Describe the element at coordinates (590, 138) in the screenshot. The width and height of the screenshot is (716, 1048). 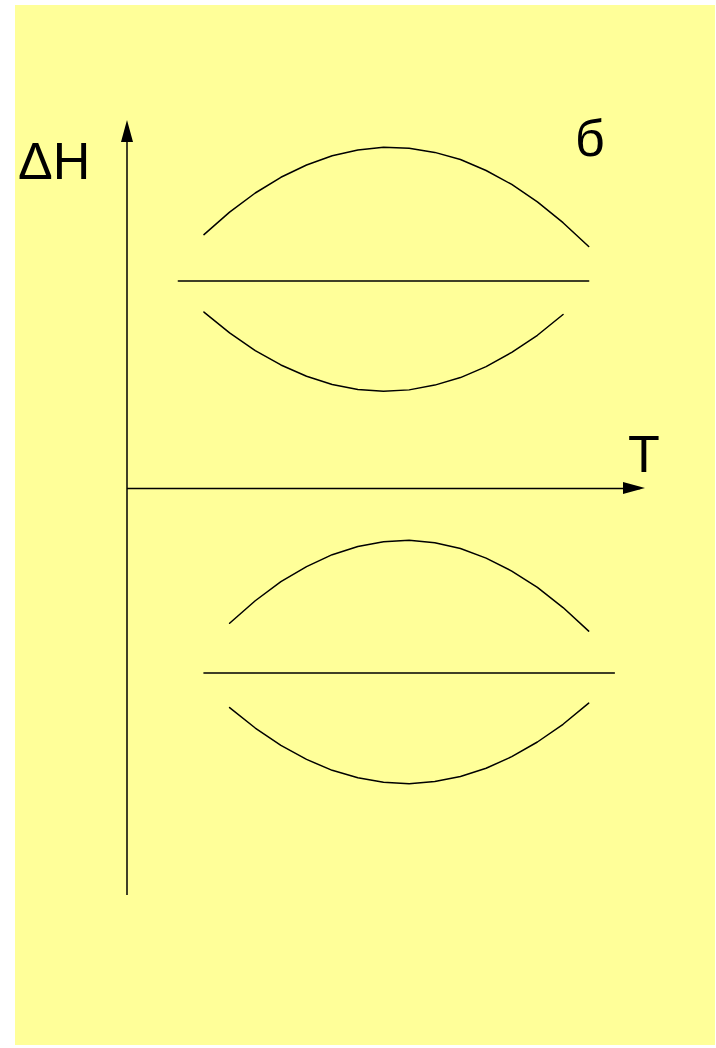
I see `annotation: б` at that location.